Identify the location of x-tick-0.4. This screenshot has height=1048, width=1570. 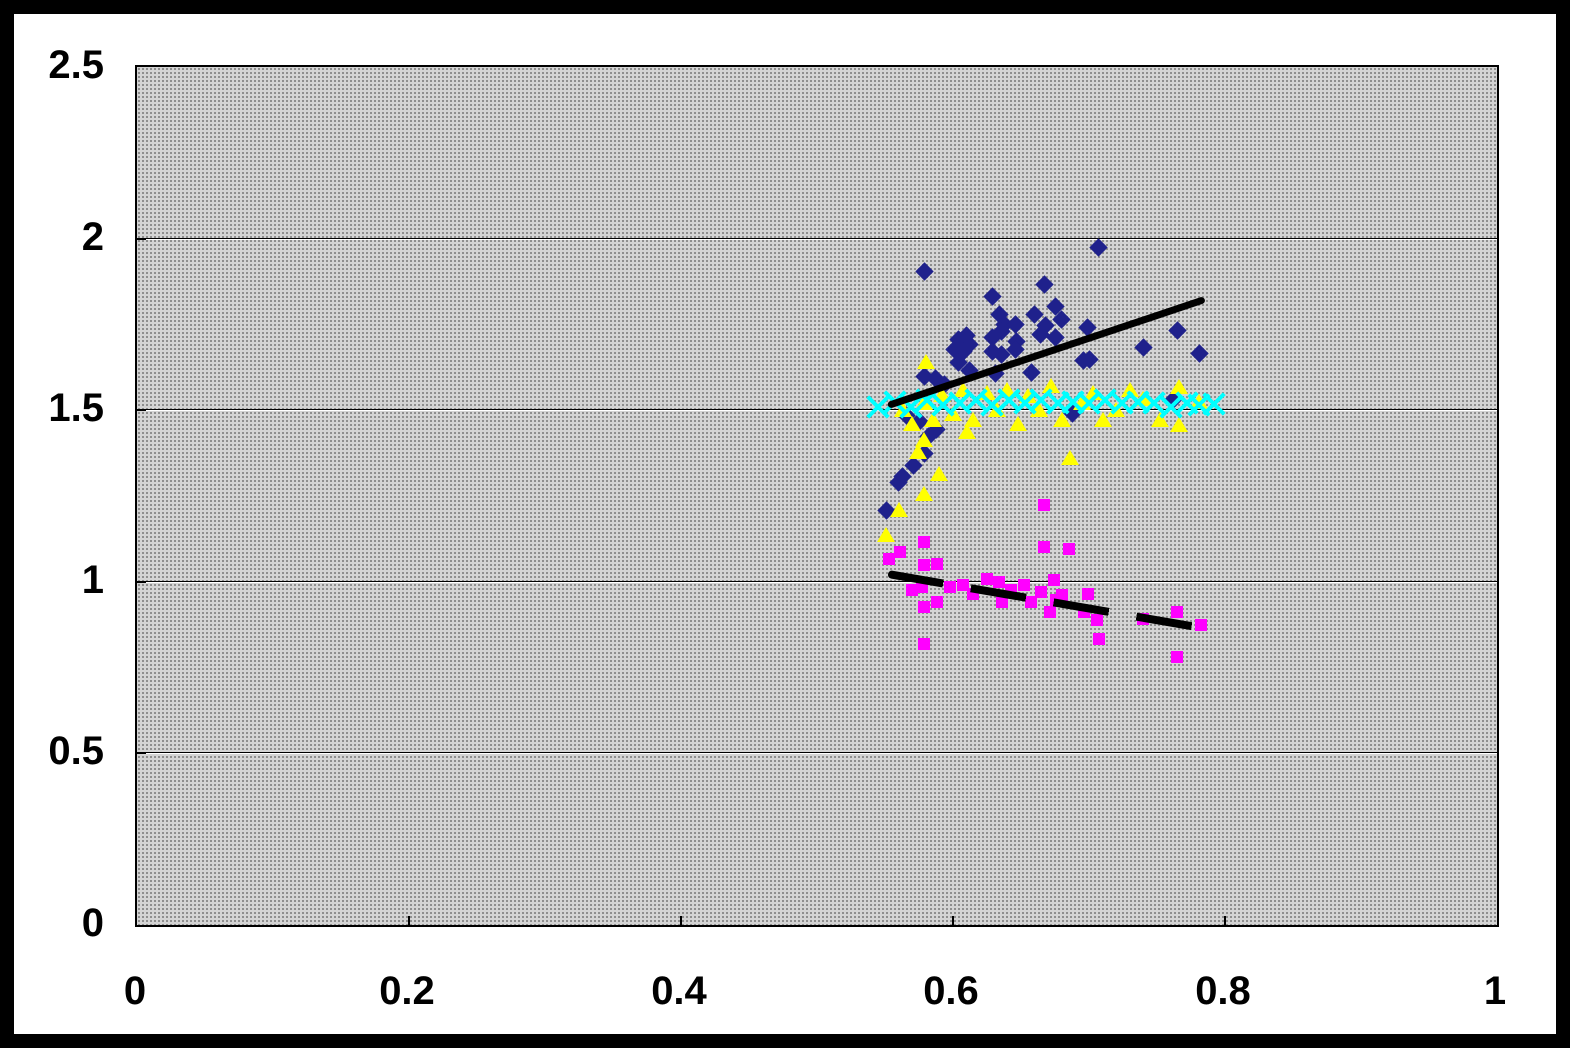
(681, 920).